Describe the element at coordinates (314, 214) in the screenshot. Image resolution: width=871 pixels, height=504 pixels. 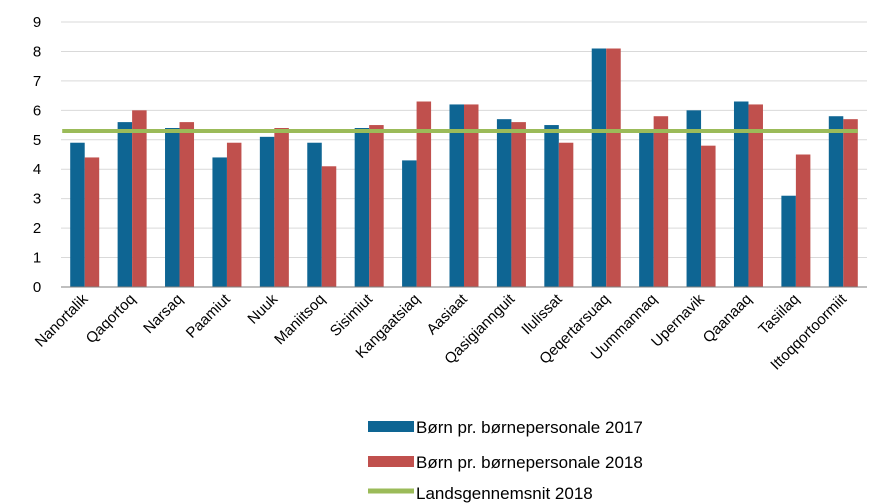
I see `bar-2017-maniitsoq` at that location.